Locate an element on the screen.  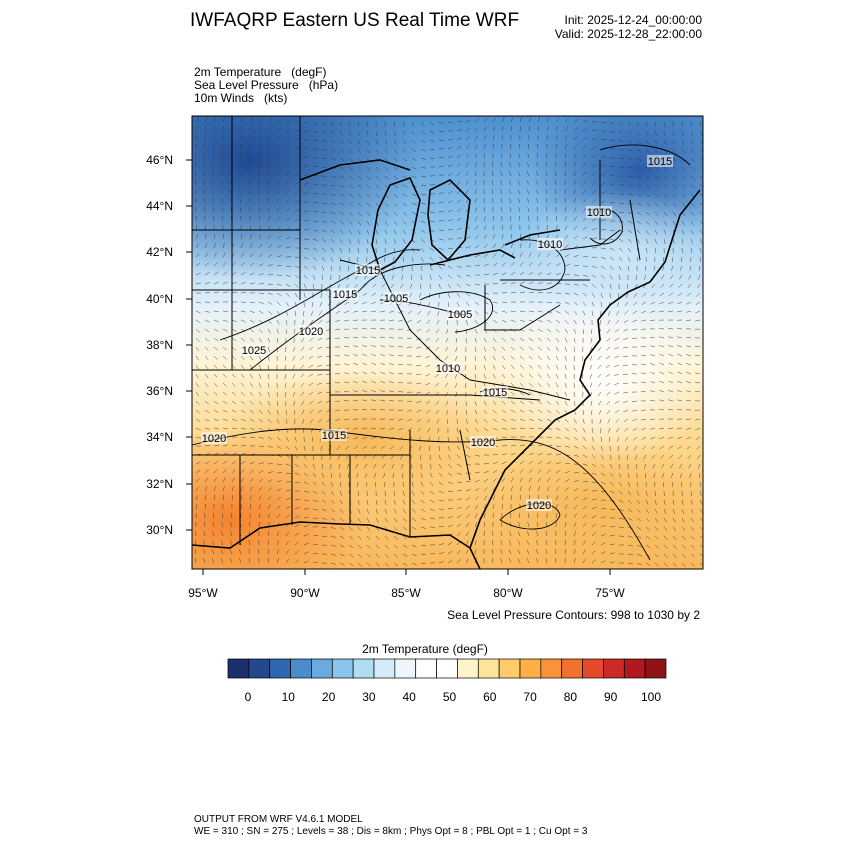
valid-time: Valid: 2025-12-28_22:00:00 is located at coordinates (628, 34).